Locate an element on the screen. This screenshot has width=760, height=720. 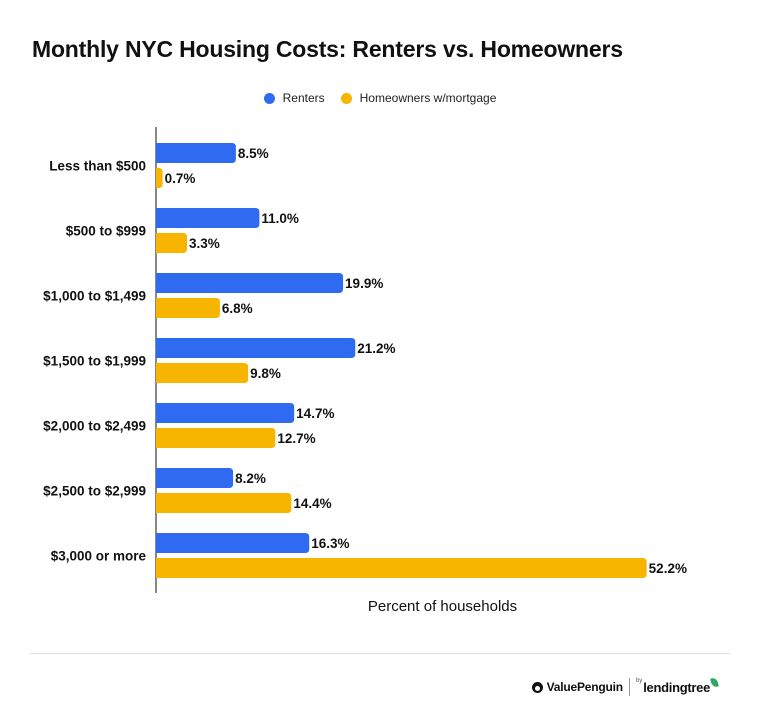
data-label: 16.3% is located at coordinates (330, 543).